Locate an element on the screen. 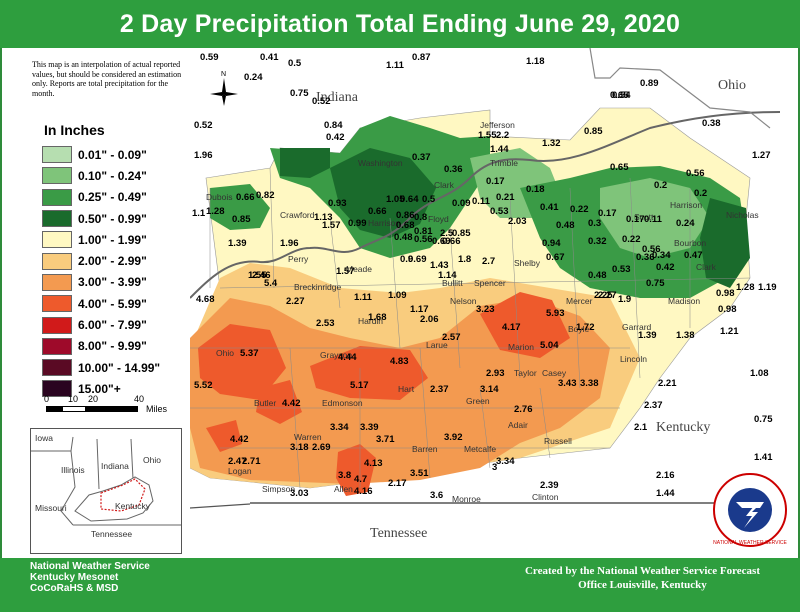  legend-label: 3.00" - 3.99" is located at coordinates (112, 282).